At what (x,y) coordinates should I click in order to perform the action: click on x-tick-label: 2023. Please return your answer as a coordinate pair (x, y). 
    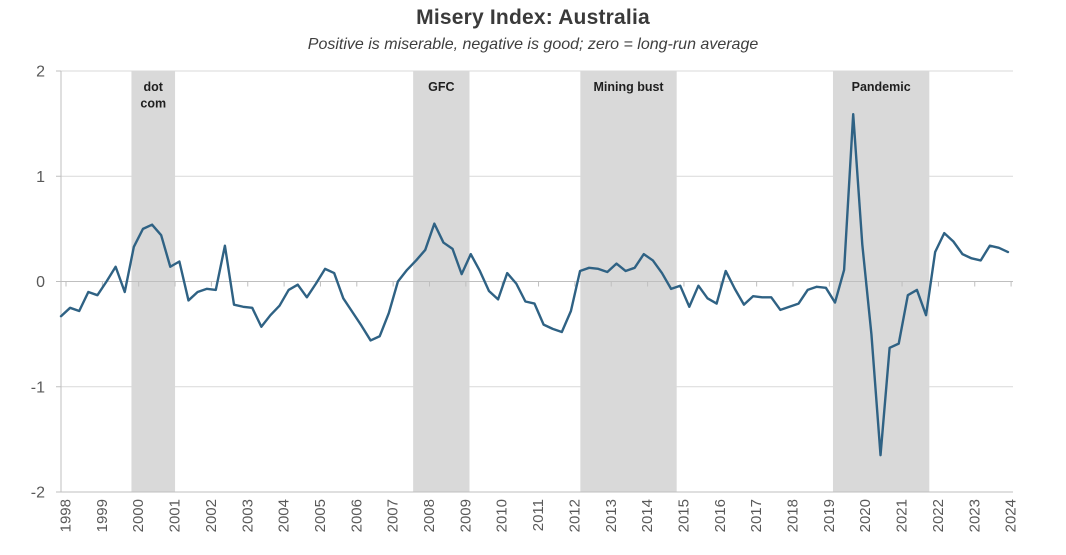
    Looking at the image, I should click on (974, 515).